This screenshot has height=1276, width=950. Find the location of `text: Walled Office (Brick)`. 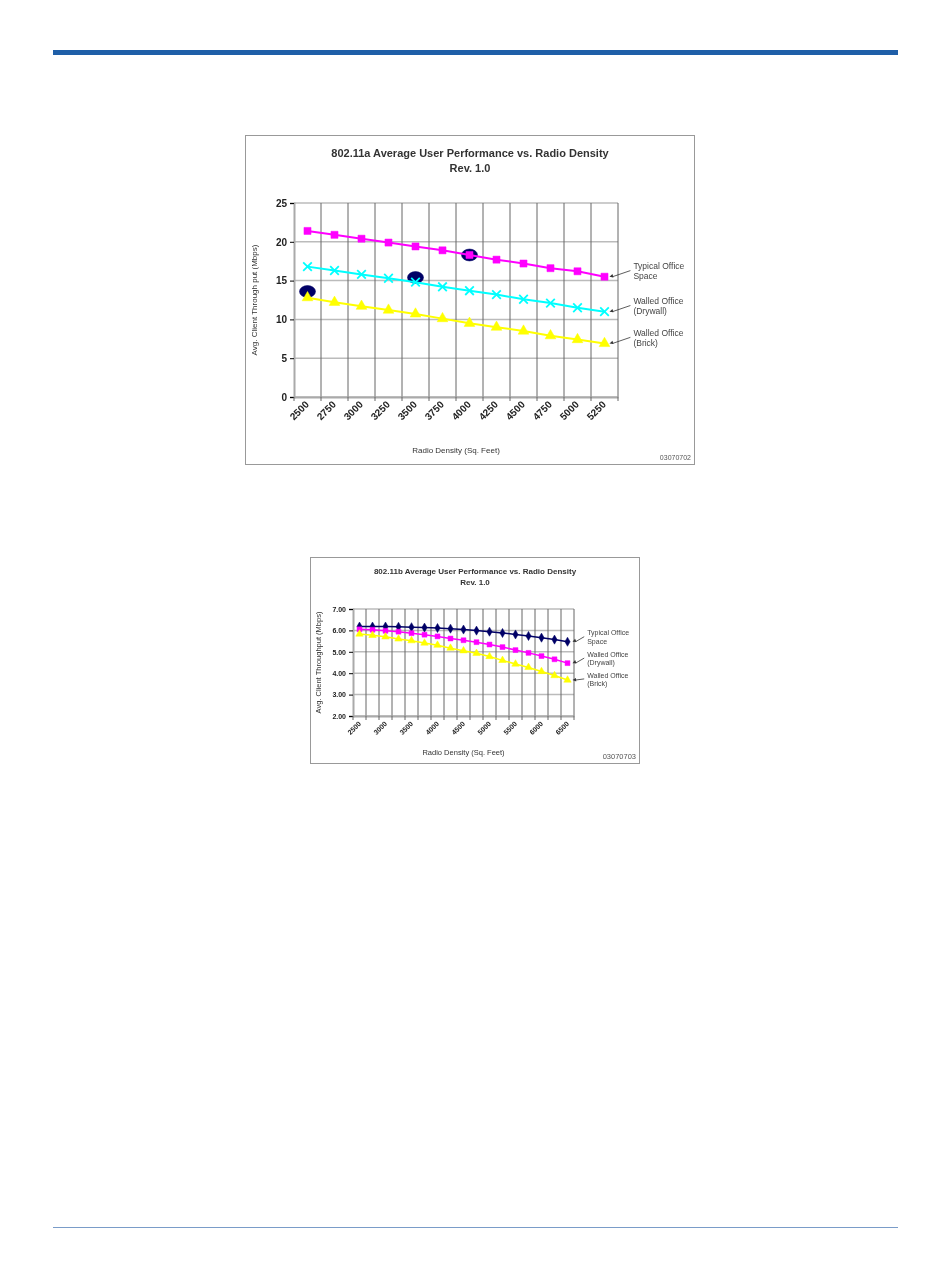

text: Walled Office (Brick) is located at coordinates (658, 337).